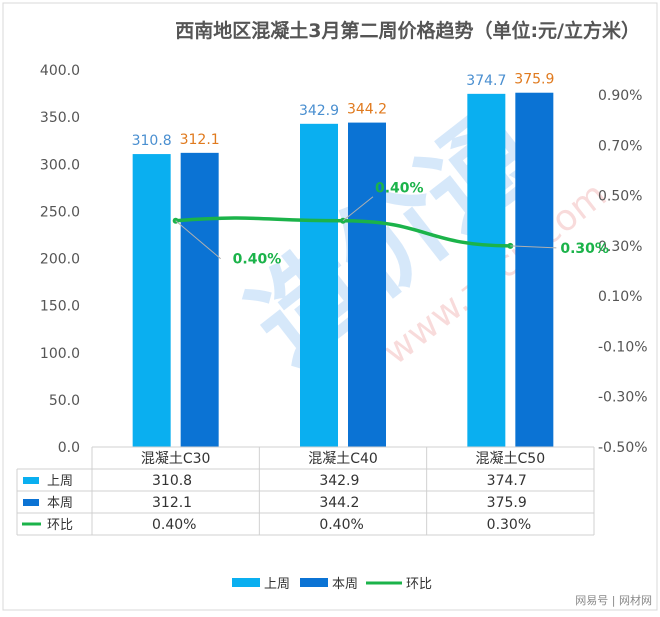 Image resolution: width=660 pixels, height=617 pixels. I want to click on y-right-tick-label: -0.30%, so click(623, 398).